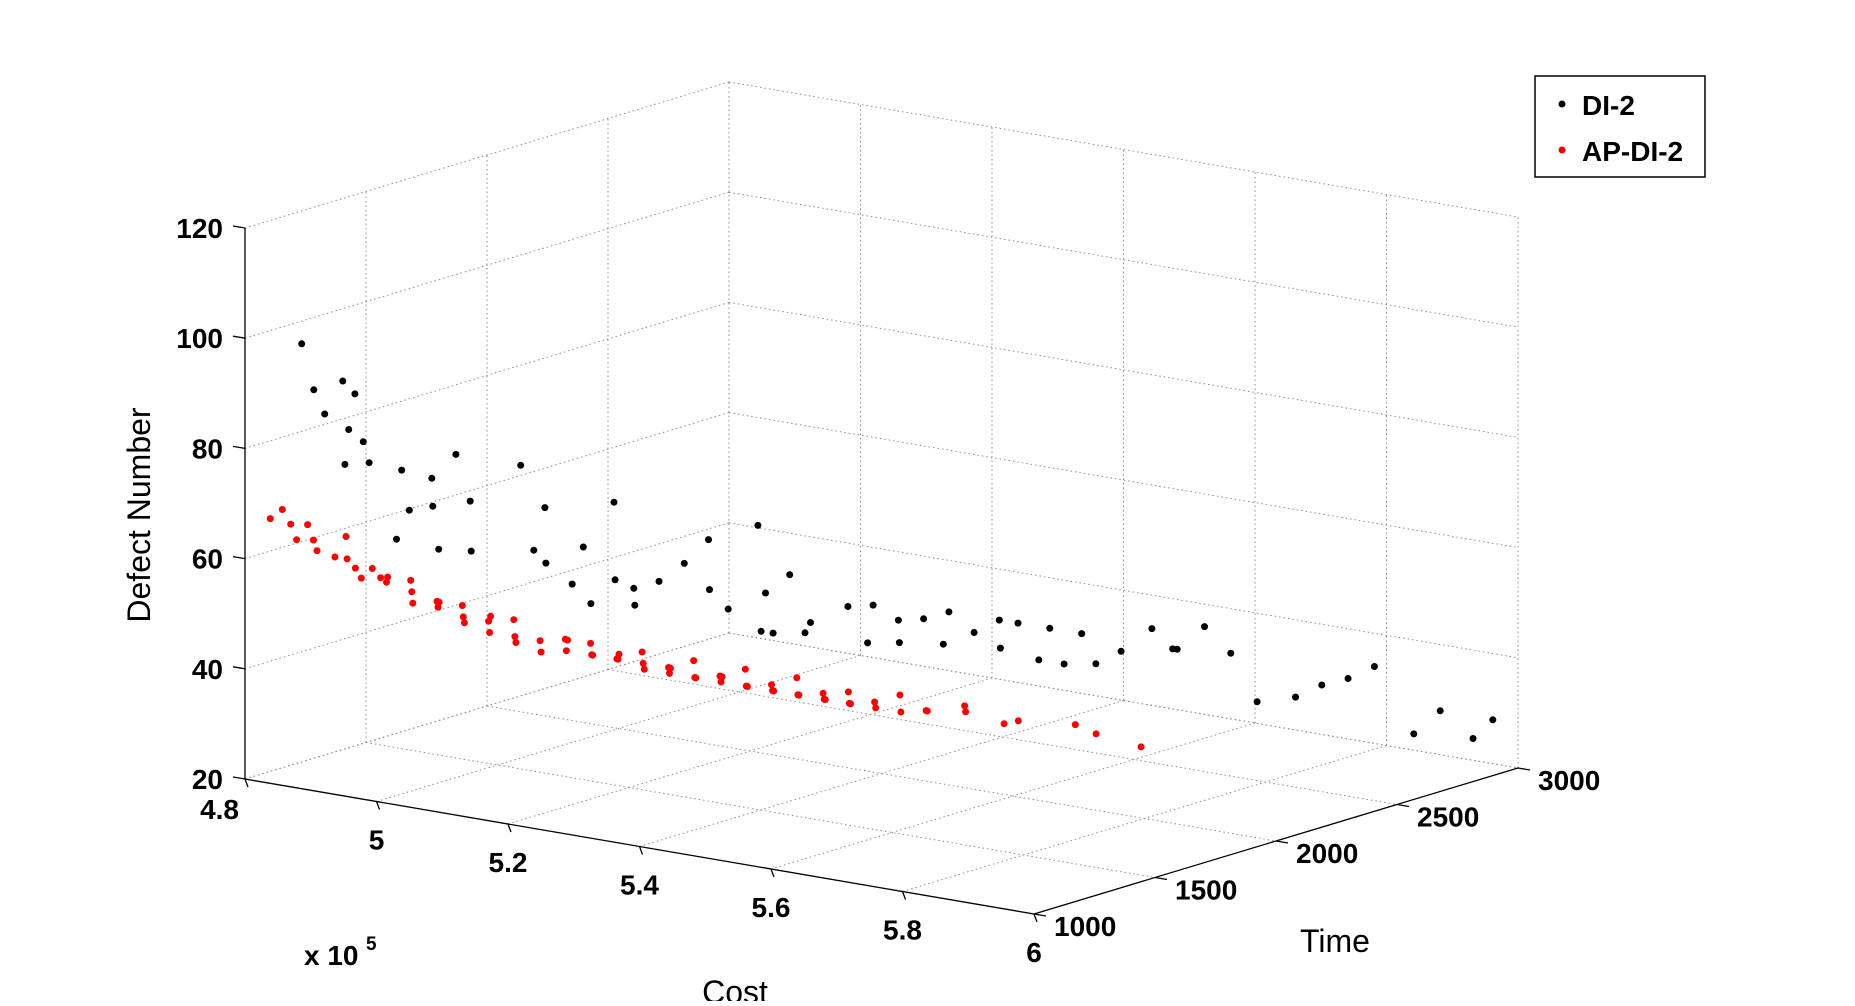  What do you see at coordinates (331, 955) in the screenshot?
I see `x-multiplier-base: x 10` at bounding box center [331, 955].